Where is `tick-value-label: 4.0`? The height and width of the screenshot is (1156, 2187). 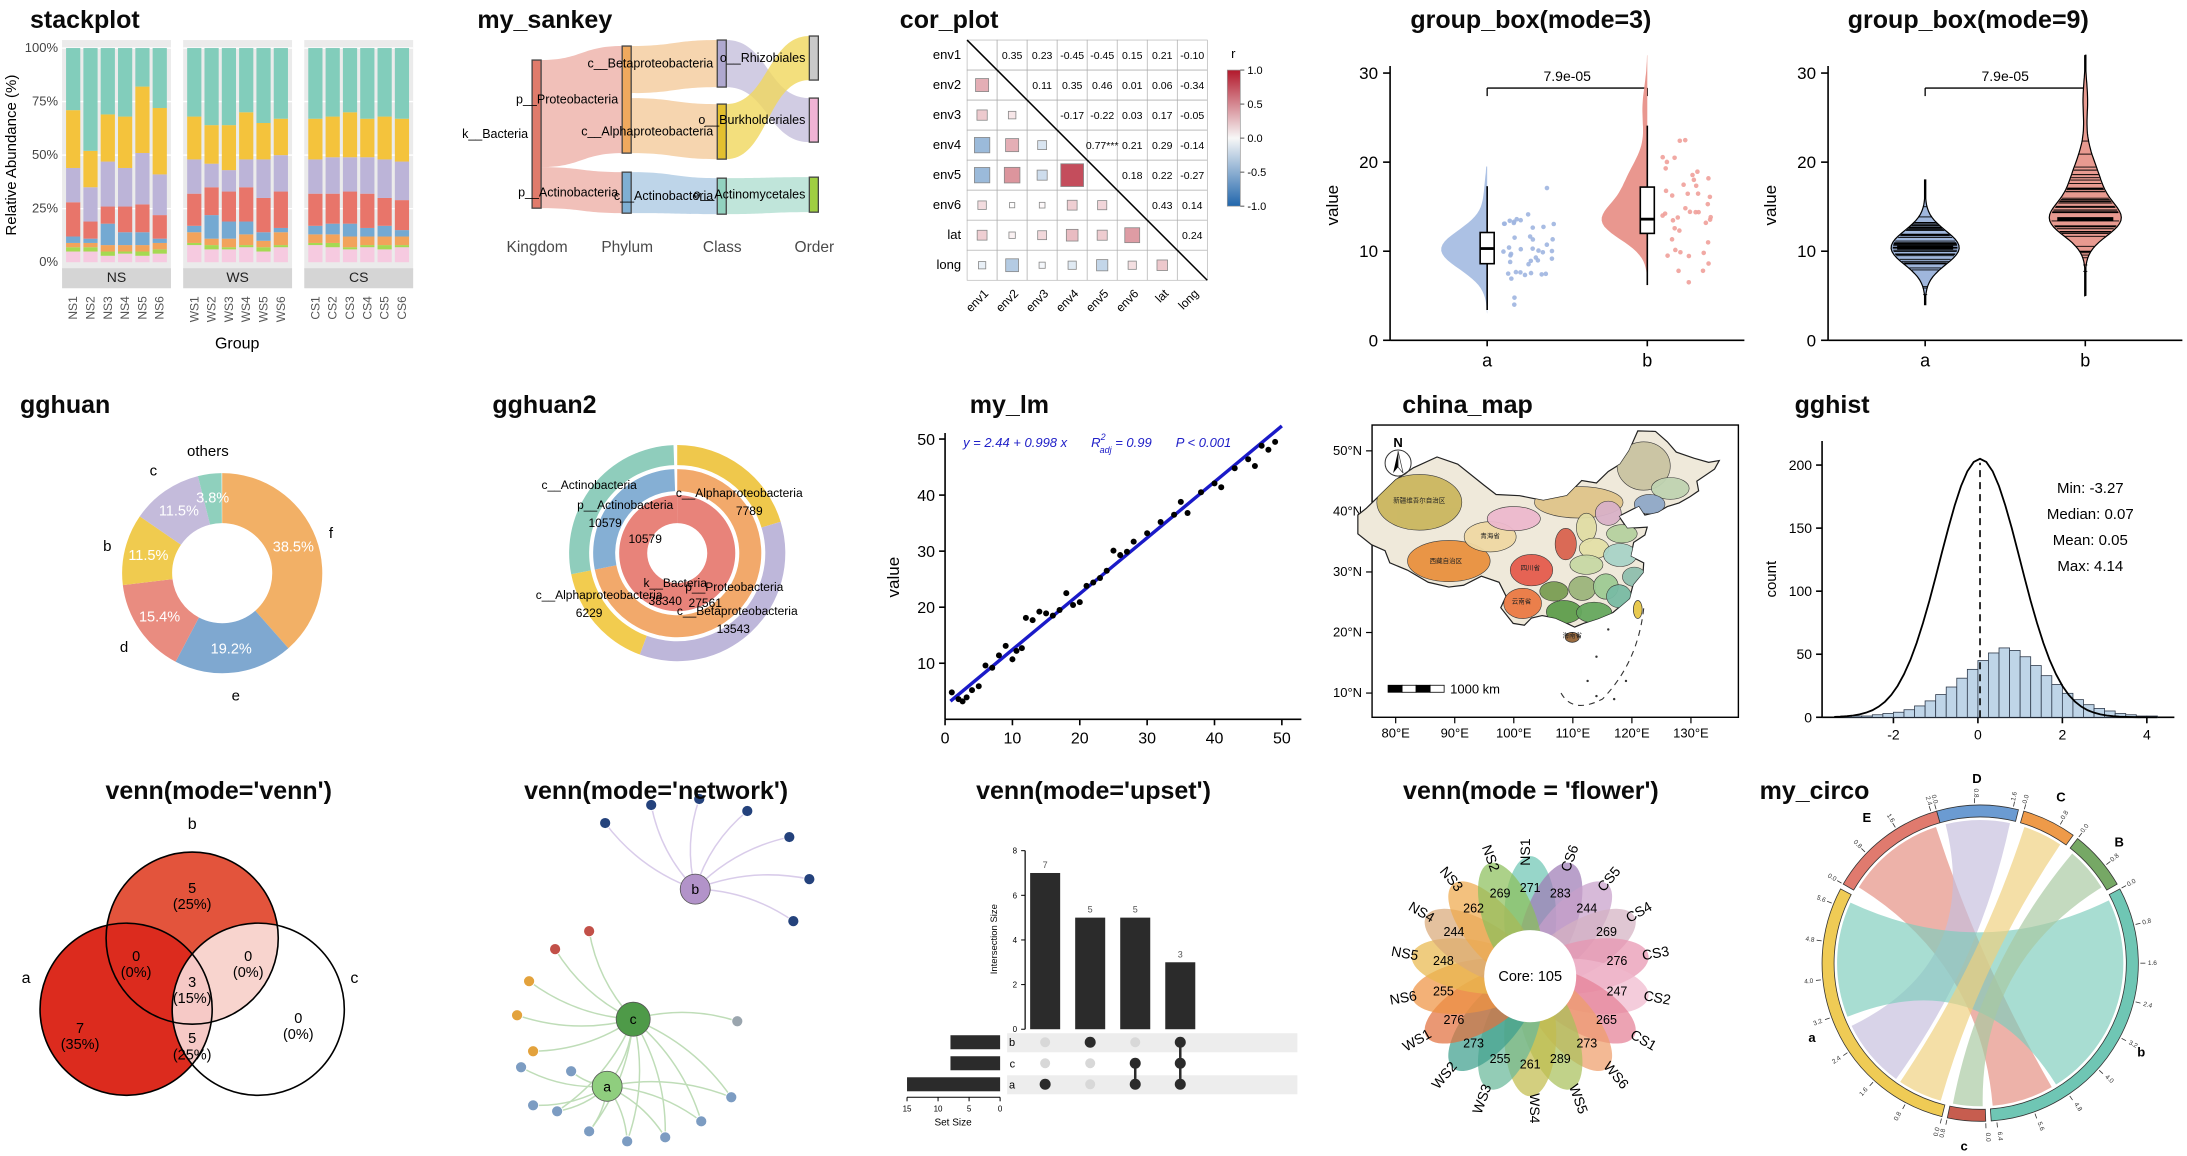 tick-value-label: 4.0 is located at coordinates (2109, 1079).